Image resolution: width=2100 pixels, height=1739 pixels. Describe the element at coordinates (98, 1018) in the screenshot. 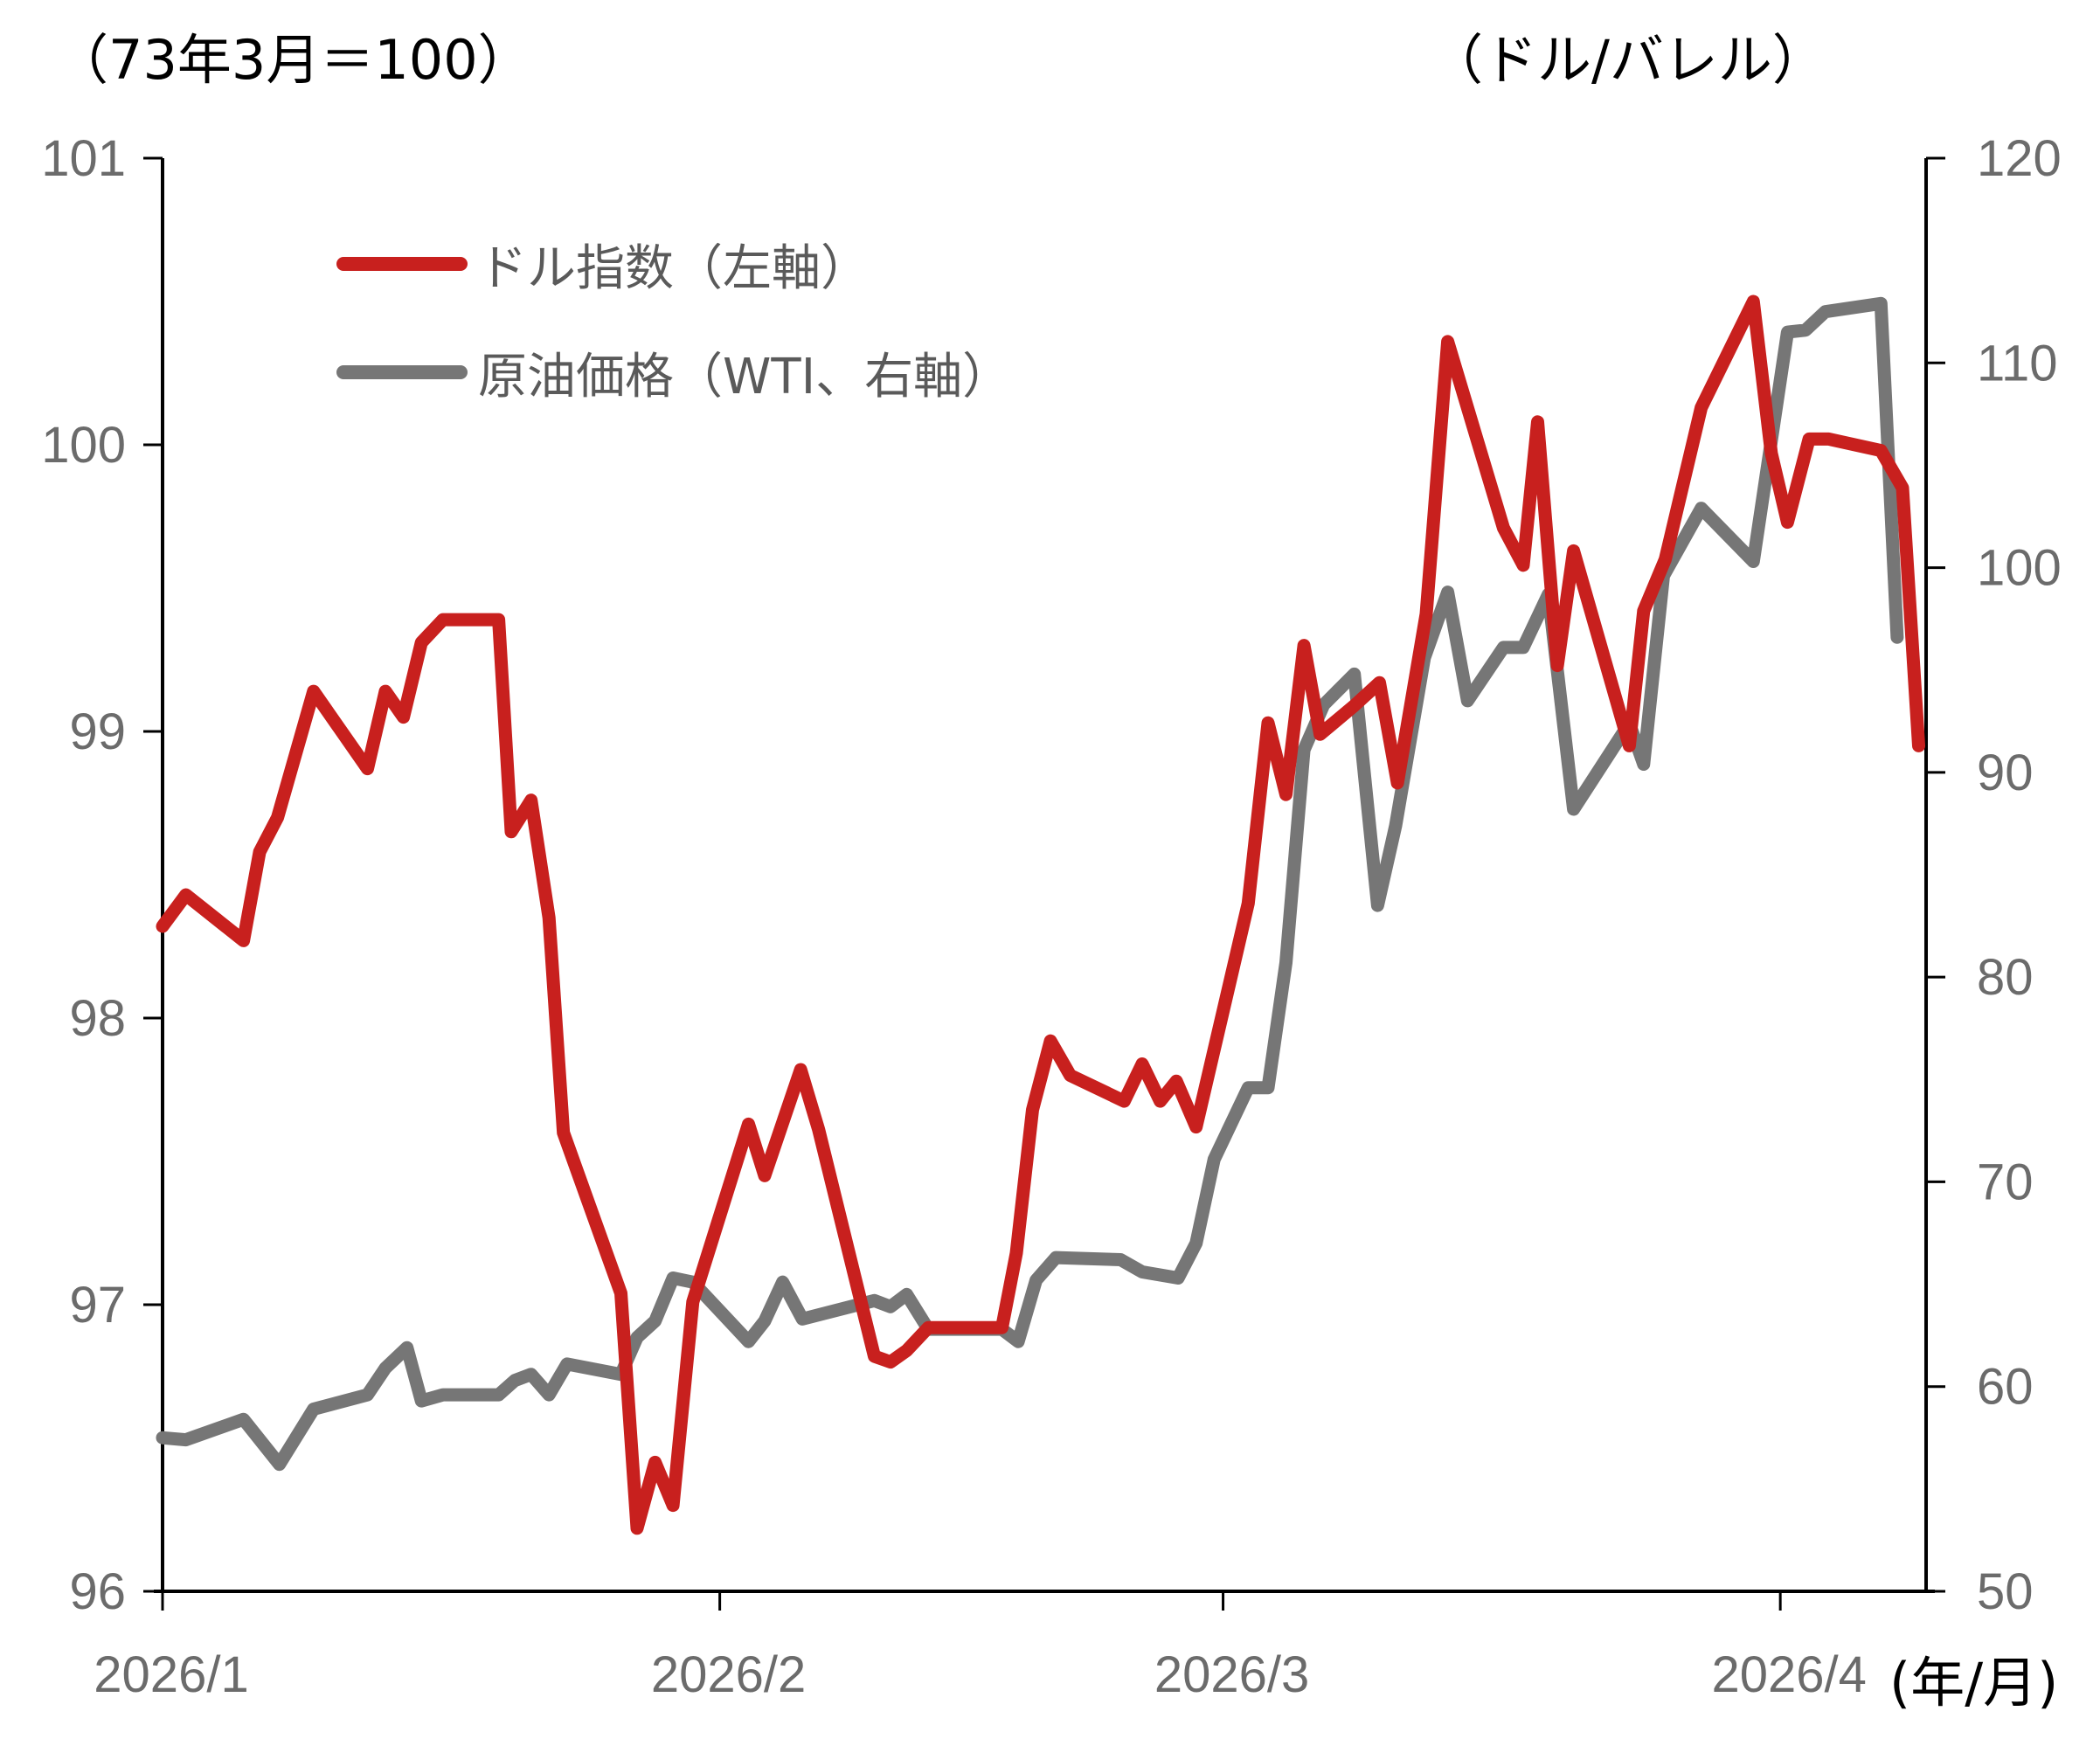

I see `left-tick-label: 98` at that location.